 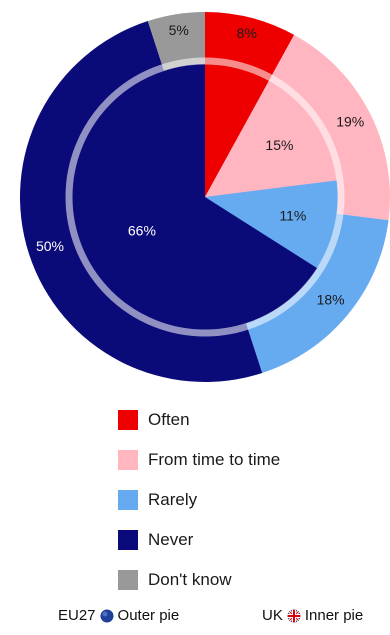 What do you see at coordinates (214, 459) in the screenshot?
I see `legend-label-from-time-to-time: From time to time` at bounding box center [214, 459].